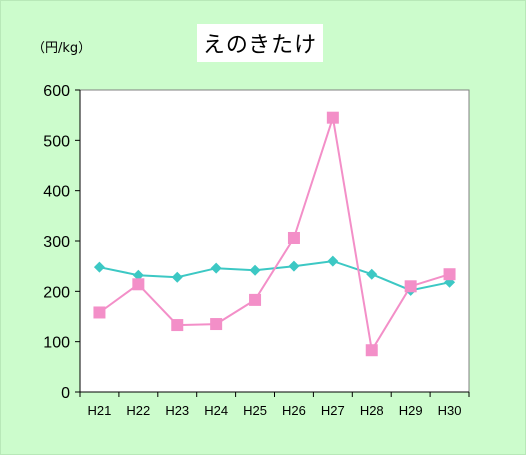 This screenshot has width=526, height=455. What do you see at coordinates (138, 410) in the screenshot?
I see `x-tick-label: H22` at bounding box center [138, 410].